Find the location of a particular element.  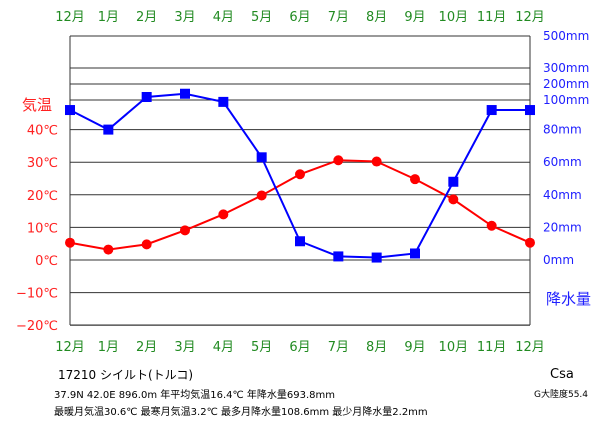

month-label-top: 11月 is located at coordinates (492, 17).